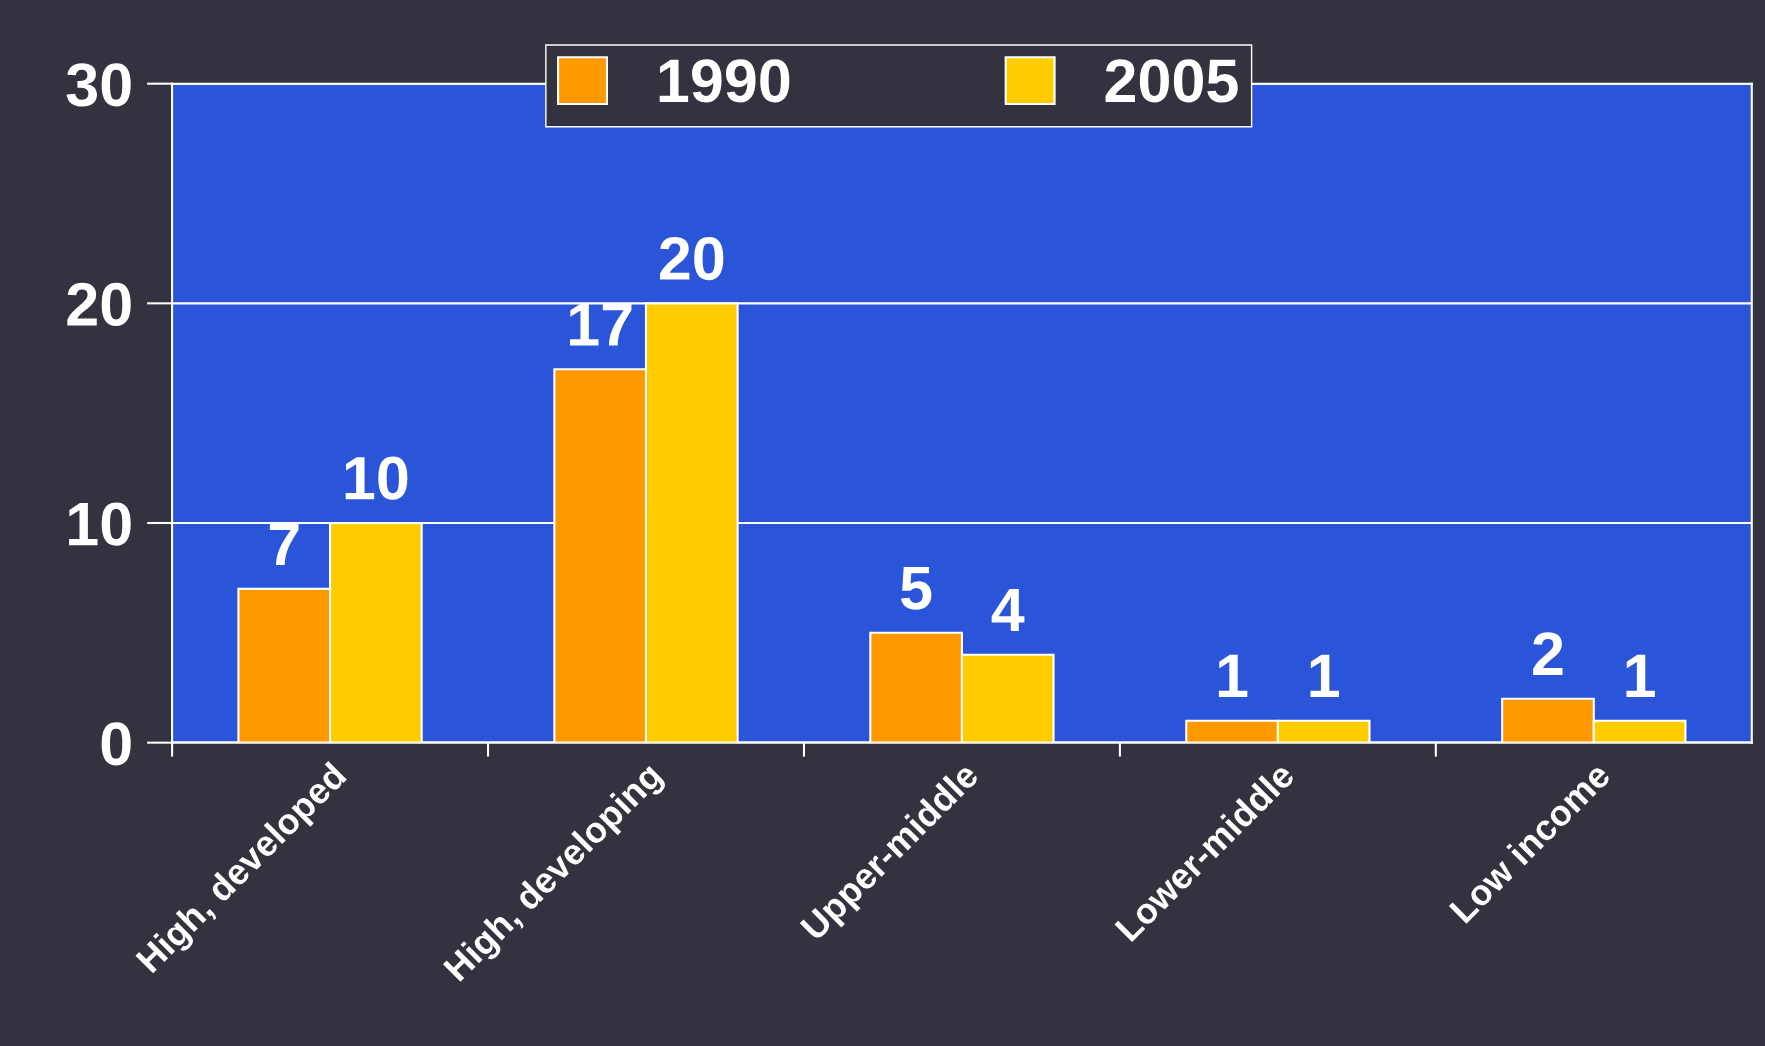 The image size is (1765, 1046). I want to click on y-tick-label: 20, so click(99, 304).